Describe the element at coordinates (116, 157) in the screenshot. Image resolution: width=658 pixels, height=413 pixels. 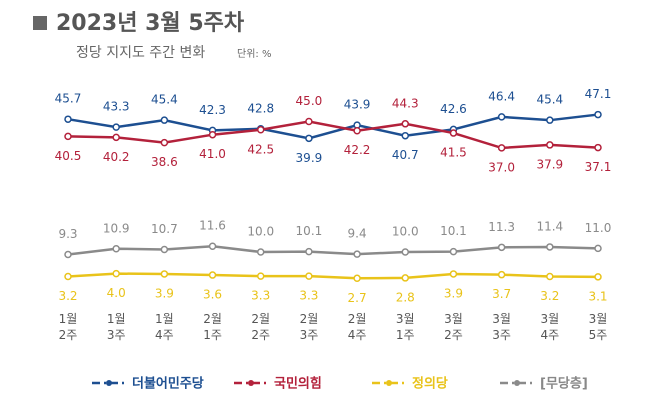
I see `data-label: 40.2` at that location.